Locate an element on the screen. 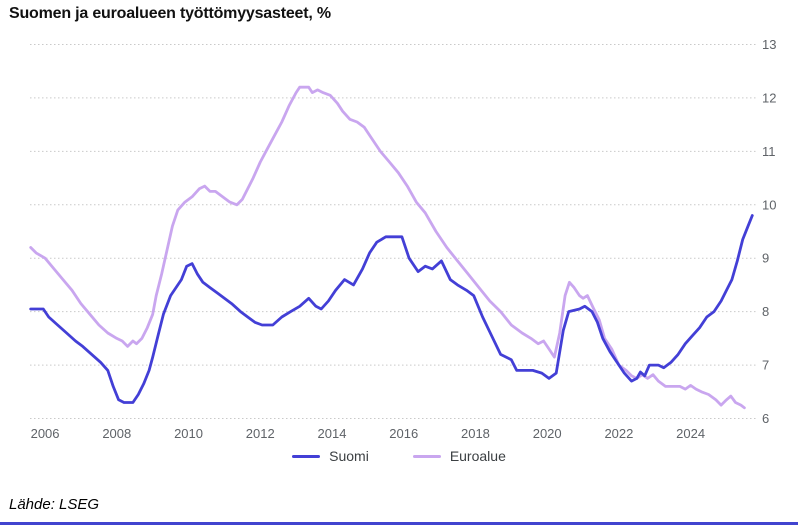  y-tick-label: 10 is located at coordinates (769, 204).